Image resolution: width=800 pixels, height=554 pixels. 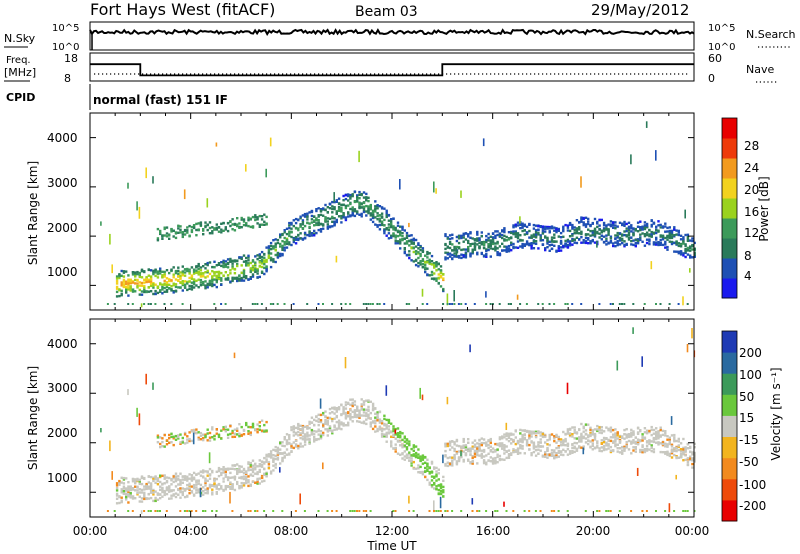 What do you see at coordinates (366, 511) in the screenshot?
I see `velocity-groundnoise` at bounding box center [366, 511].